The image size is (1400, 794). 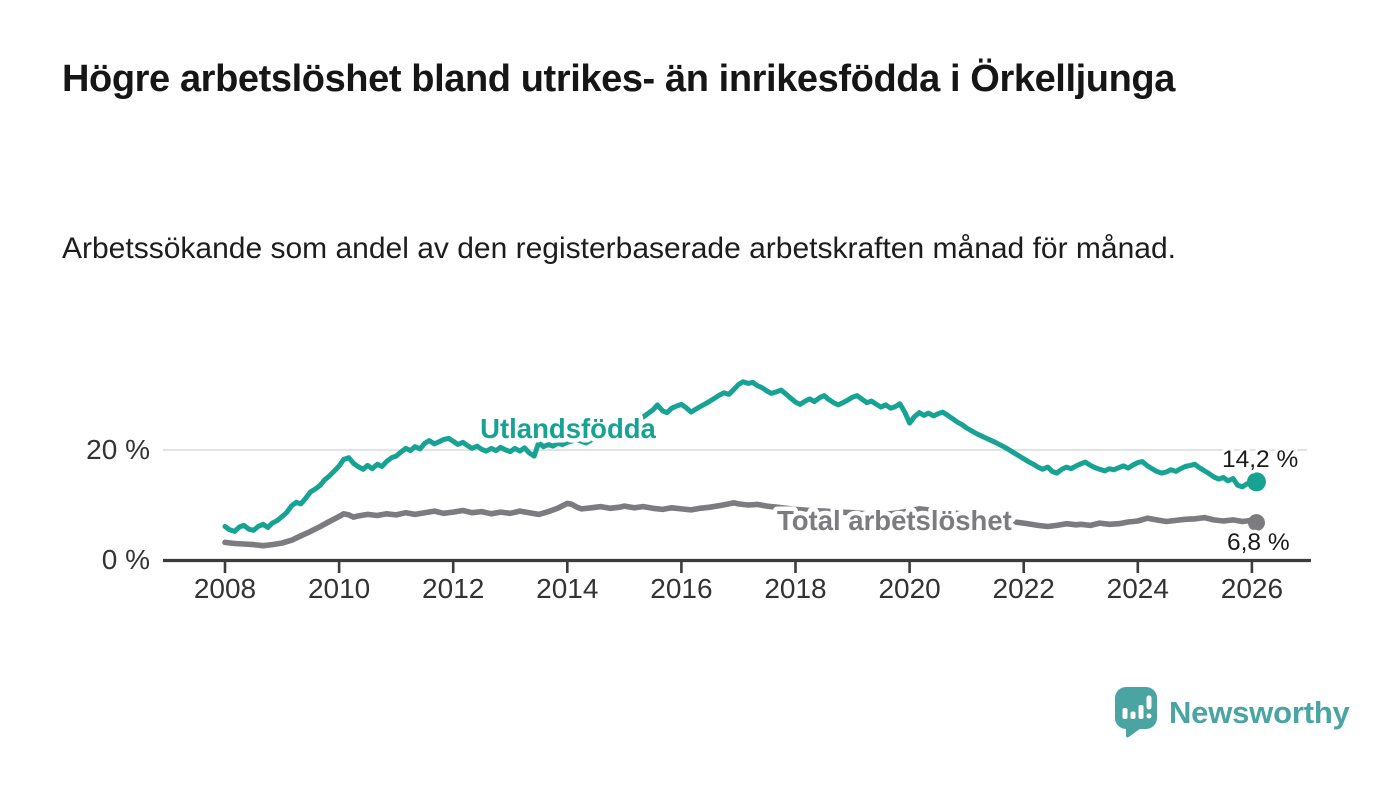 What do you see at coordinates (909, 588) in the screenshot?
I see `x-tick-label: 2020` at bounding box center [909, 588].